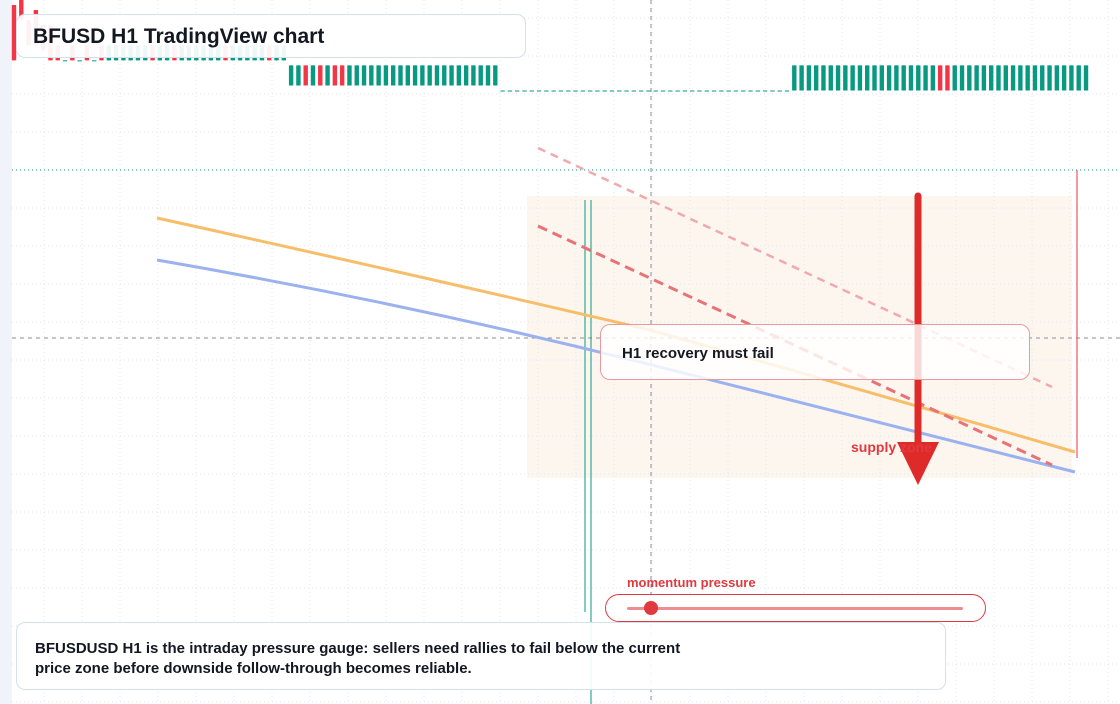 This screenshot has width=1120, height=704. I want to click on chart-title: BFUSD H1 TradingView chart, so click(179, 36).